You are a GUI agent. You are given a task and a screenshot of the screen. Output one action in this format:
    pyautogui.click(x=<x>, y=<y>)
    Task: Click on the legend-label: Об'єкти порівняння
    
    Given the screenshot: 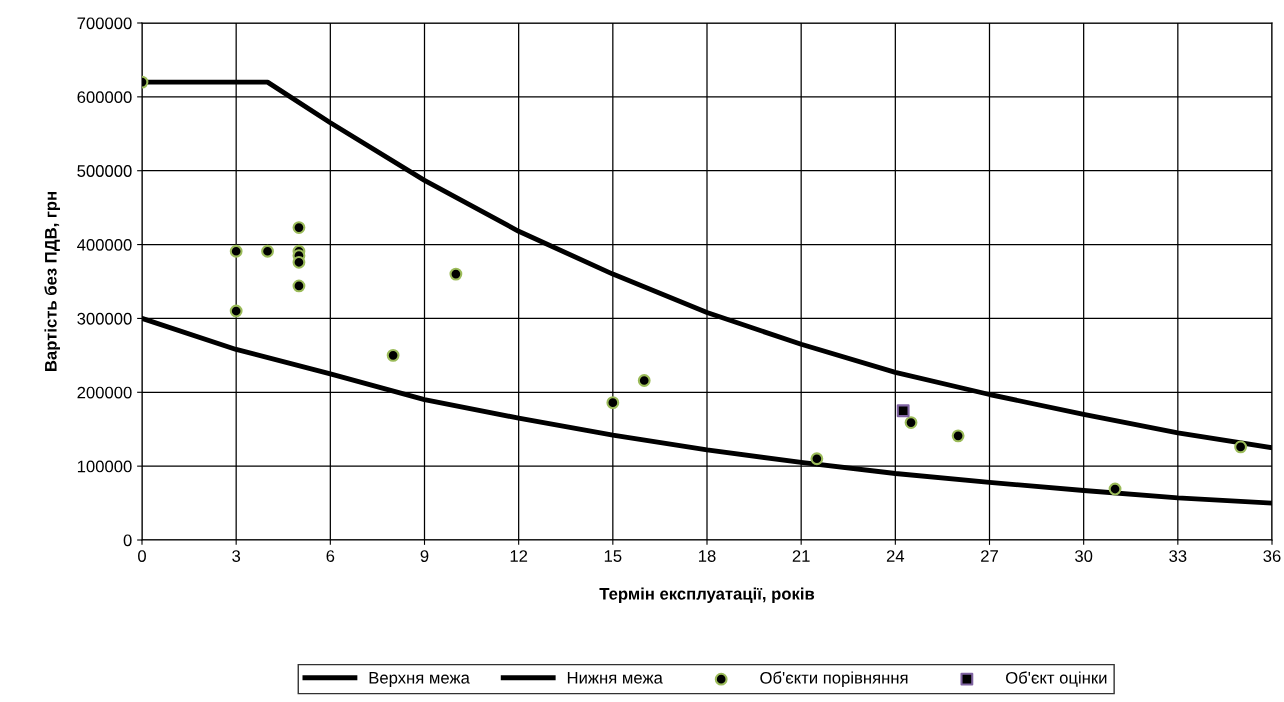 What is the action you would take?
    pyautogui.click(x=834, y=679)
    